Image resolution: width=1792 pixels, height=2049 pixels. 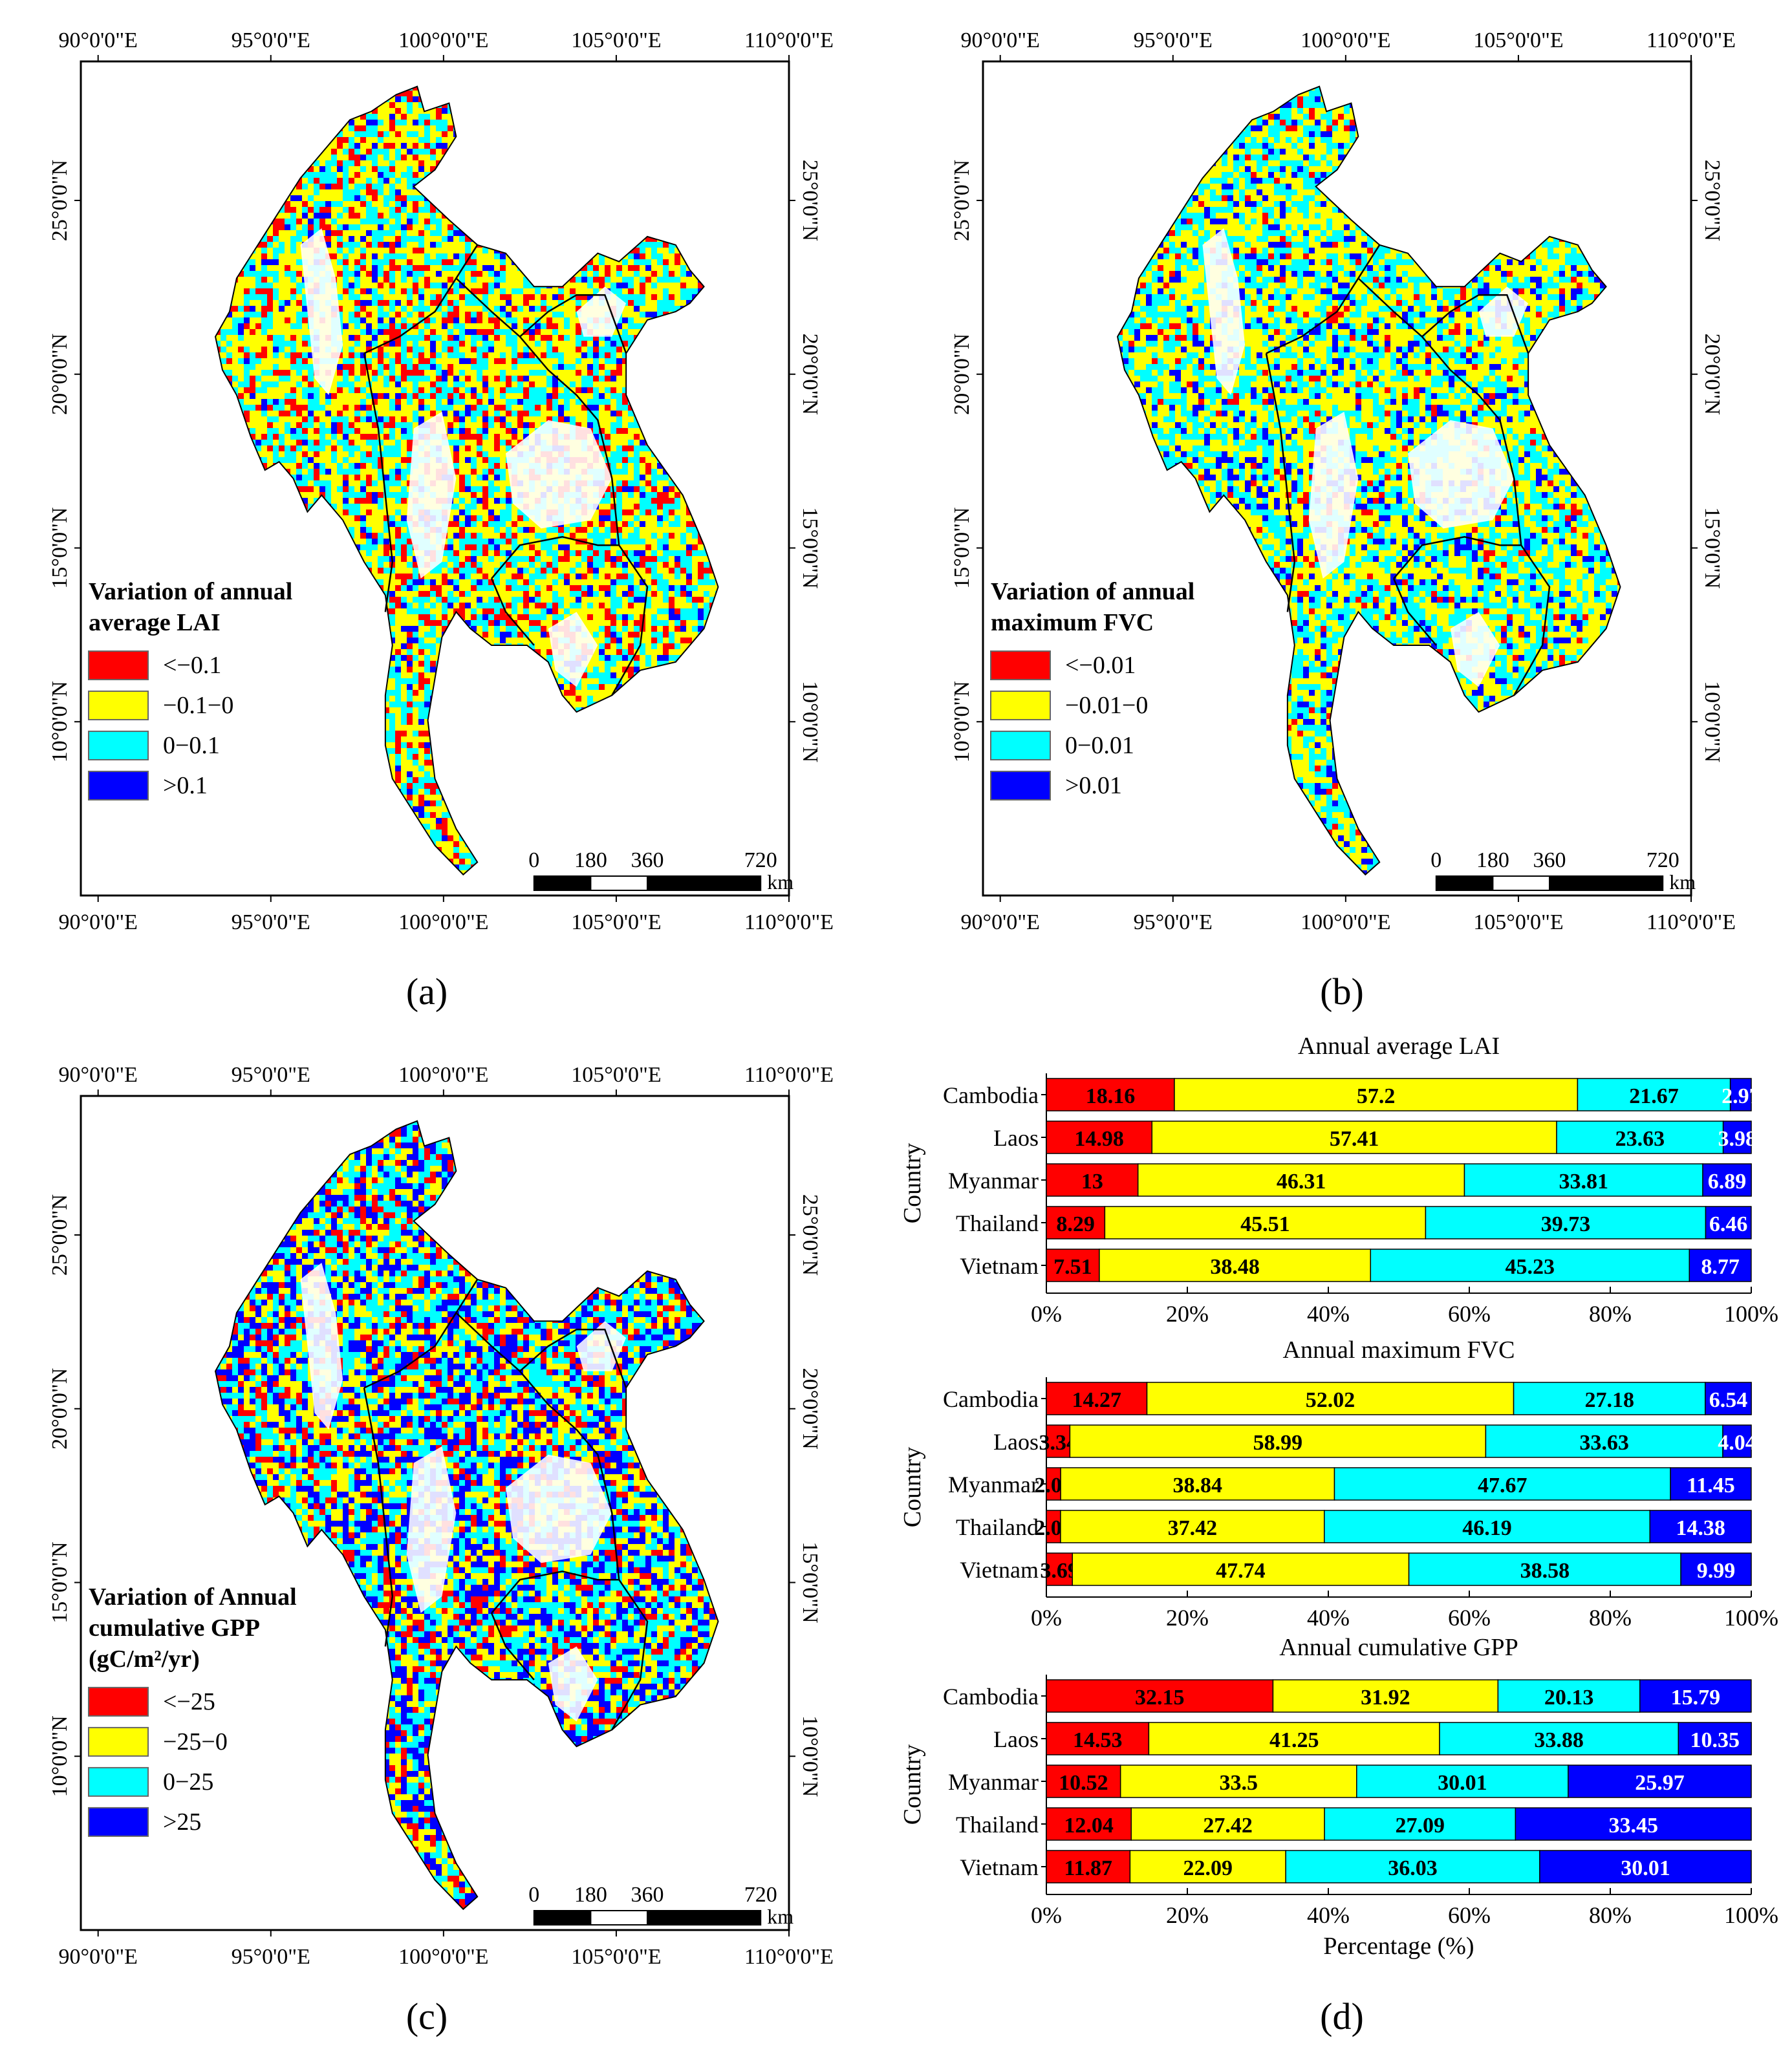 I want to click on x-tick-label: 20%, so click(x=1187, y=1618).